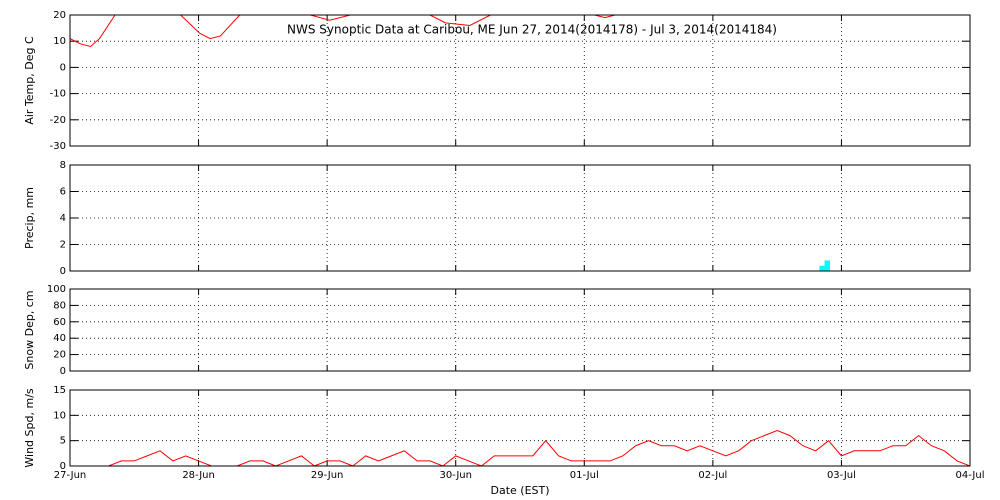 The height and width of the screenshot is (500, 1000). I want to click on y-tick-label: 2, so click(63, 245).